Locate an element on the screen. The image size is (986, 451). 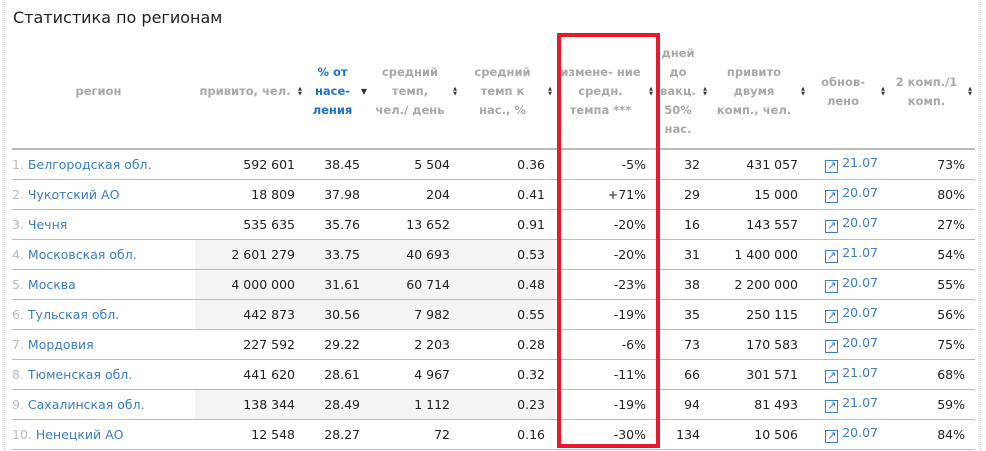
days-cell: 29 is located at coordinates (683, 194).